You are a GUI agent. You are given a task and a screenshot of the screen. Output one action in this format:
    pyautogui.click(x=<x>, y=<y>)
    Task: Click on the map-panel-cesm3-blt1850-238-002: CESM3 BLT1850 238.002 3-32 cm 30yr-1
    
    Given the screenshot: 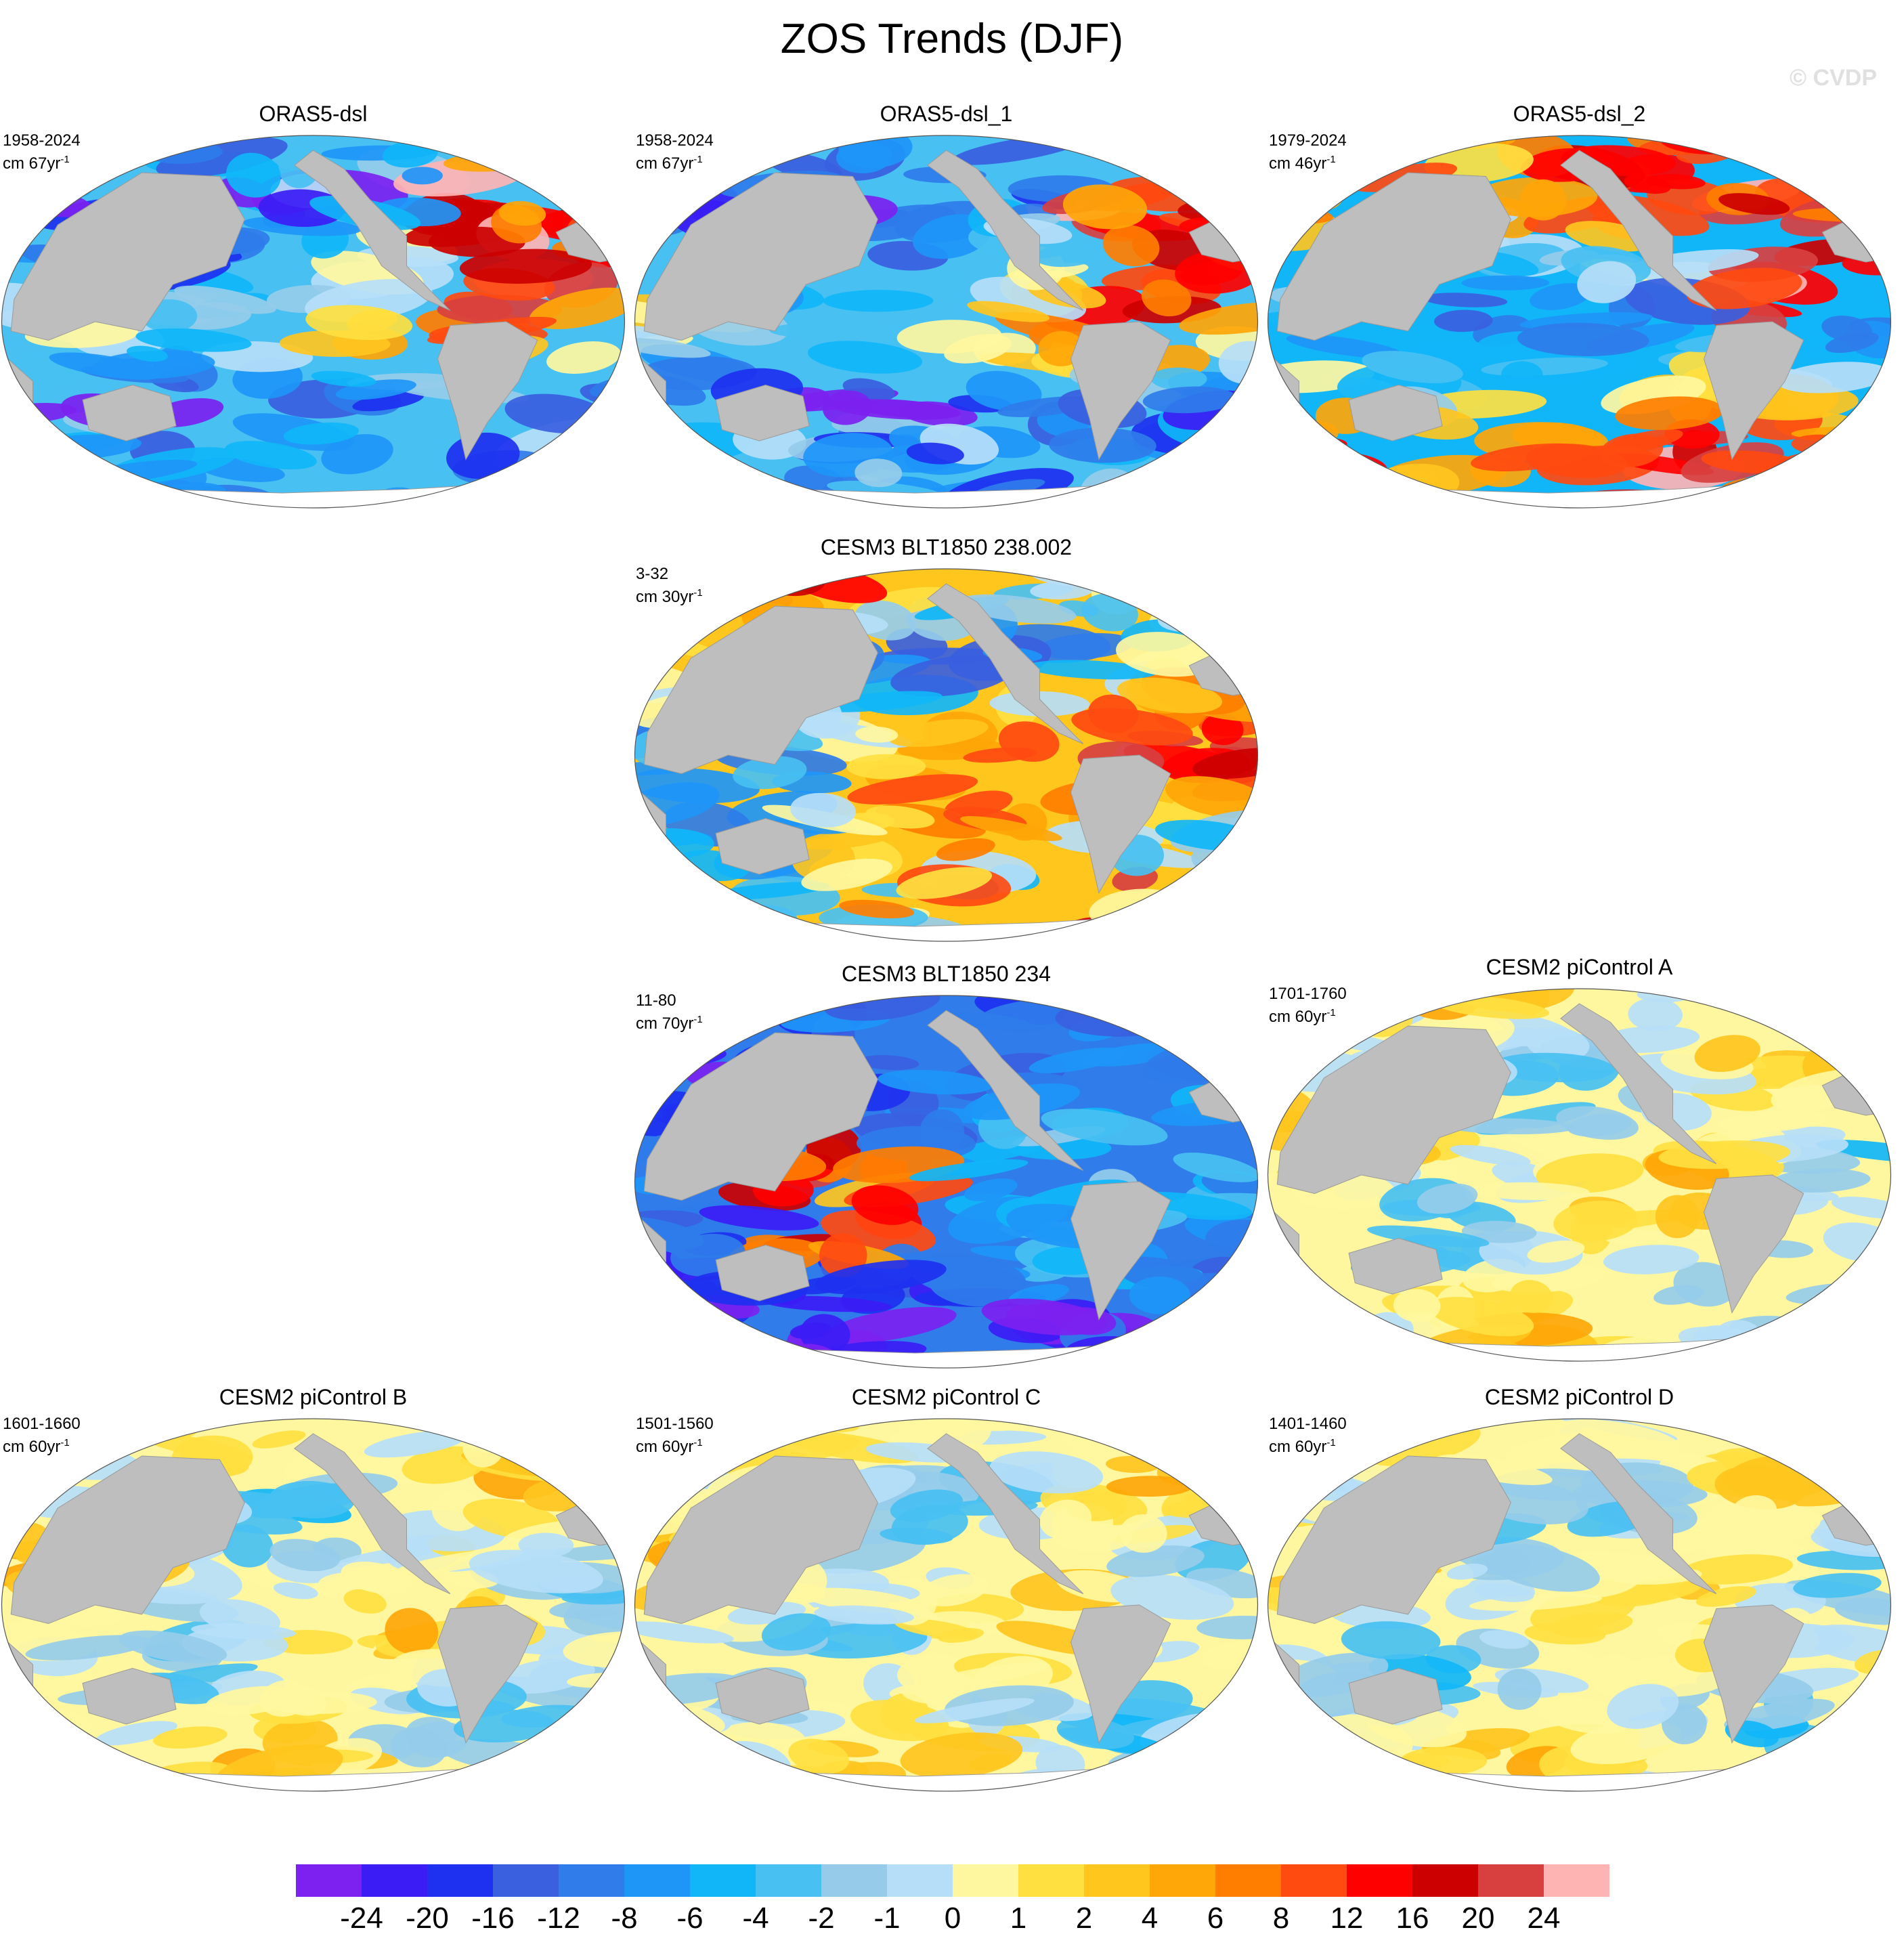 What is the action you would take?
    pyautogui.click(x=946, y=745)
    